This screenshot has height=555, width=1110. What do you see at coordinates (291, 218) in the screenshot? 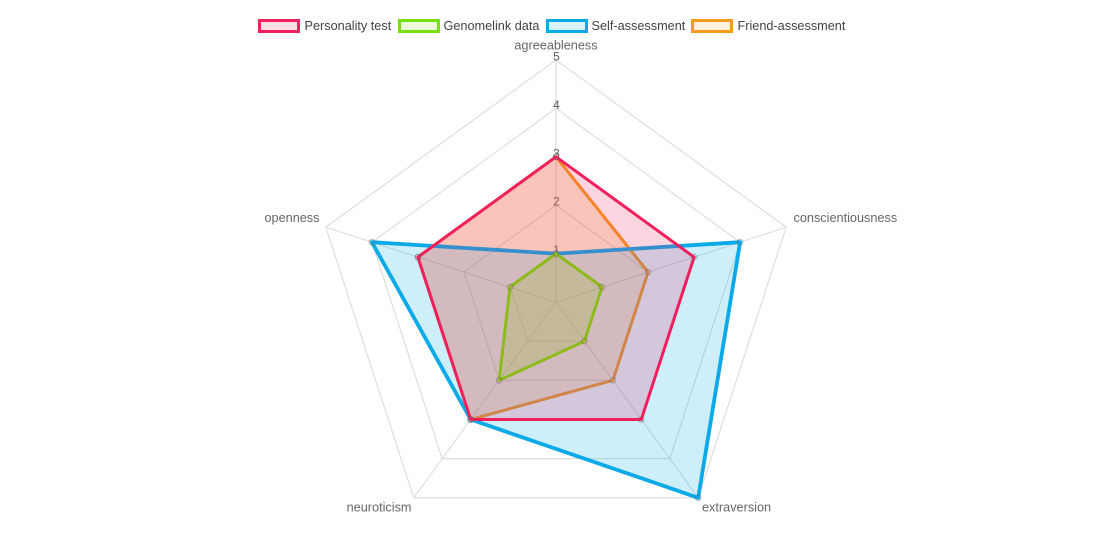
I see `svg-text: openness` at bounding box center [291, 218].